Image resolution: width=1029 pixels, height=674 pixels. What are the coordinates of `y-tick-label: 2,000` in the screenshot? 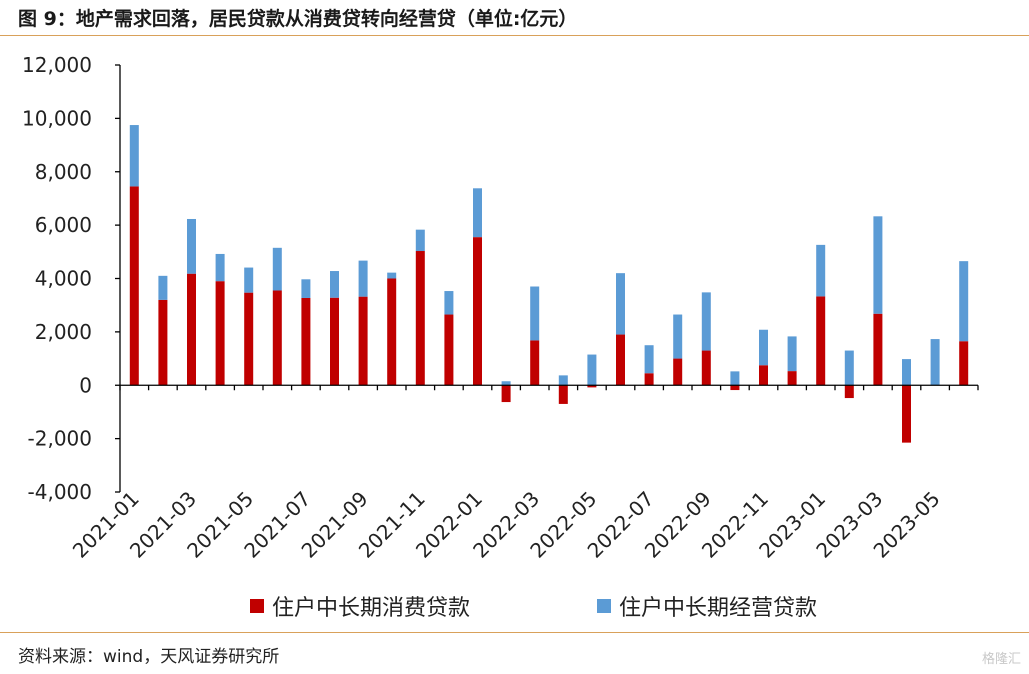 It's located at (63, 332).